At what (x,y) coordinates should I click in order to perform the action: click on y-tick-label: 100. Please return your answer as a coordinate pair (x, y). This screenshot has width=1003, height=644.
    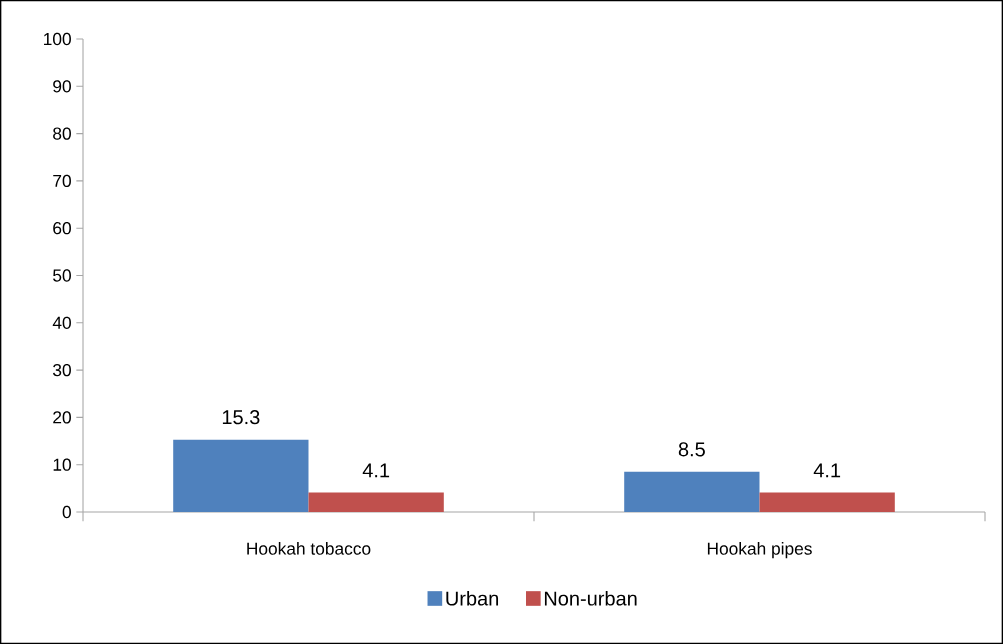
    Looking at the image, I should click on (57, 39).